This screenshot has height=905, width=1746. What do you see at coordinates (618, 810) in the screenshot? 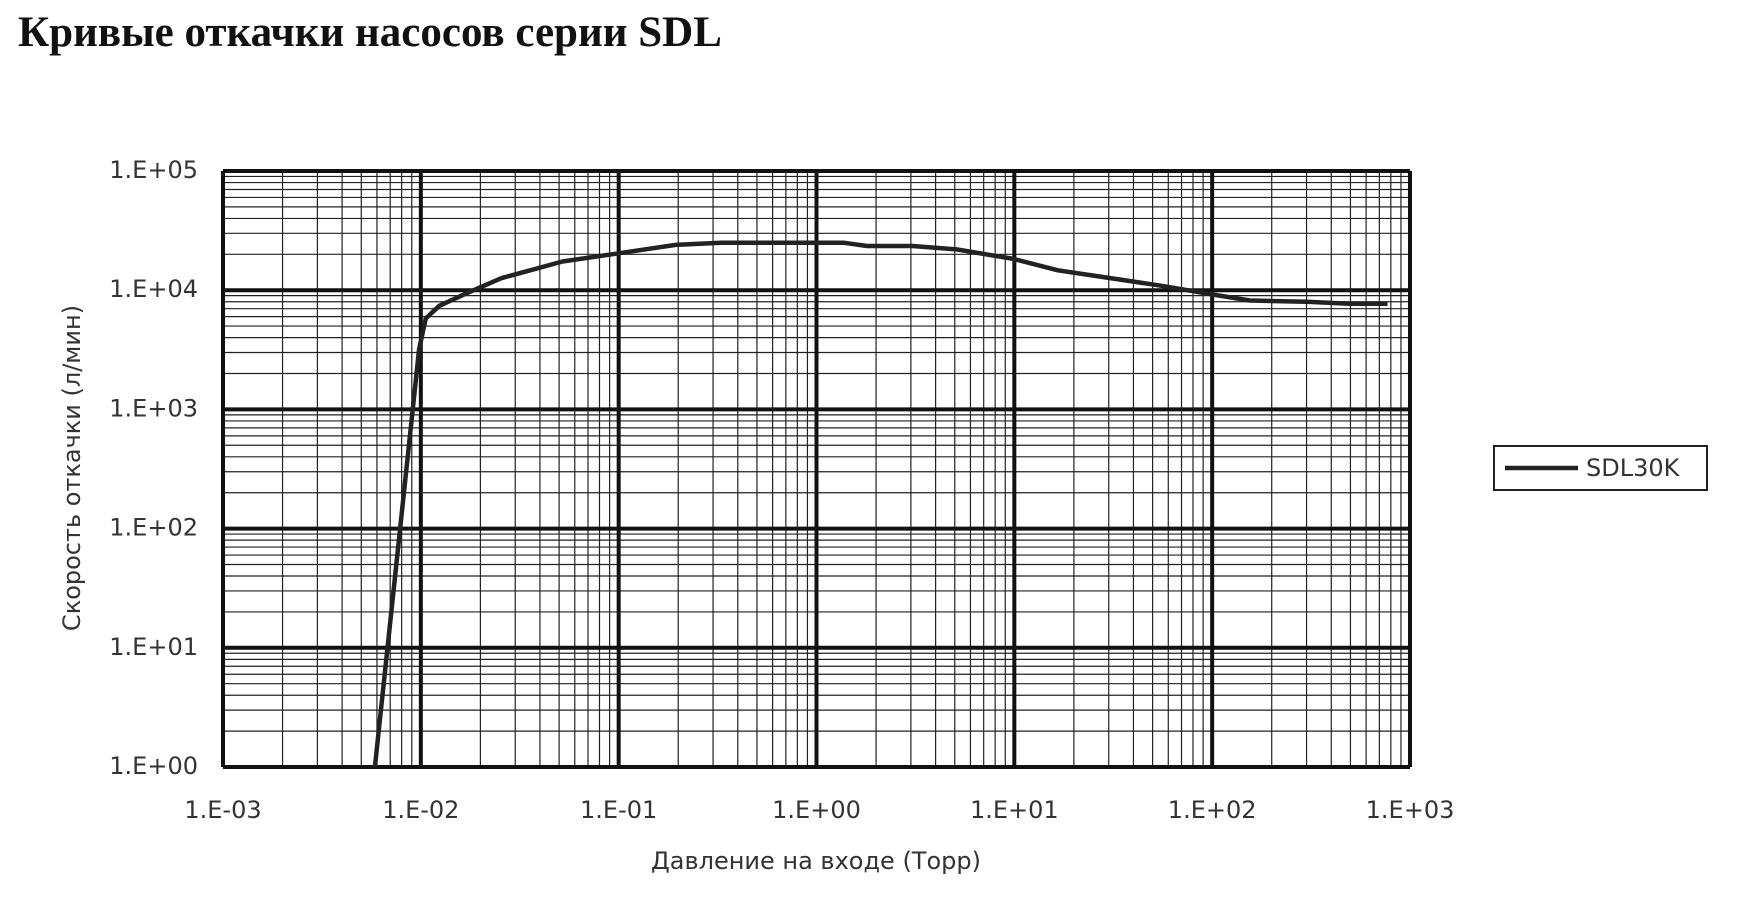
I see `x-tick-label: 1.E-01` at bounding box center [618, 810].